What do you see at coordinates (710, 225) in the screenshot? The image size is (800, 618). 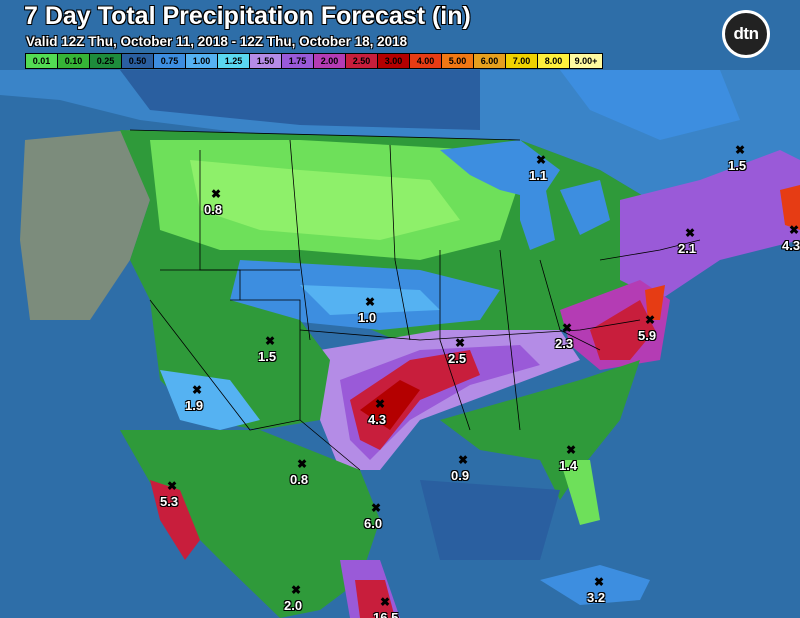 I see `northeast-purple` at bounding box center [710, 225].